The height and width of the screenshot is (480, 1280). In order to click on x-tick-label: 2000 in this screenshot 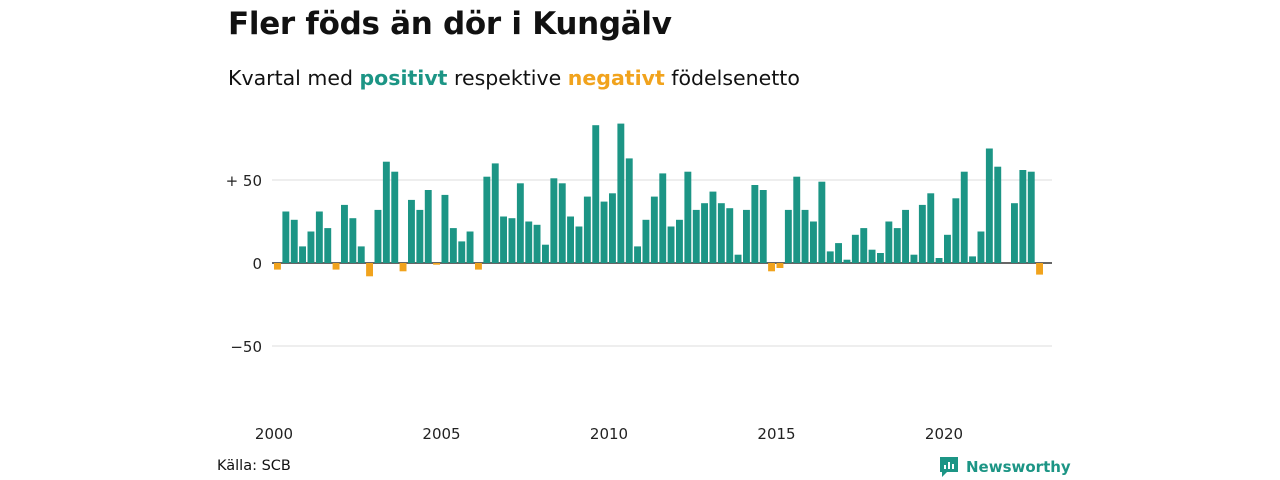, I will do `click(274, 434)`.